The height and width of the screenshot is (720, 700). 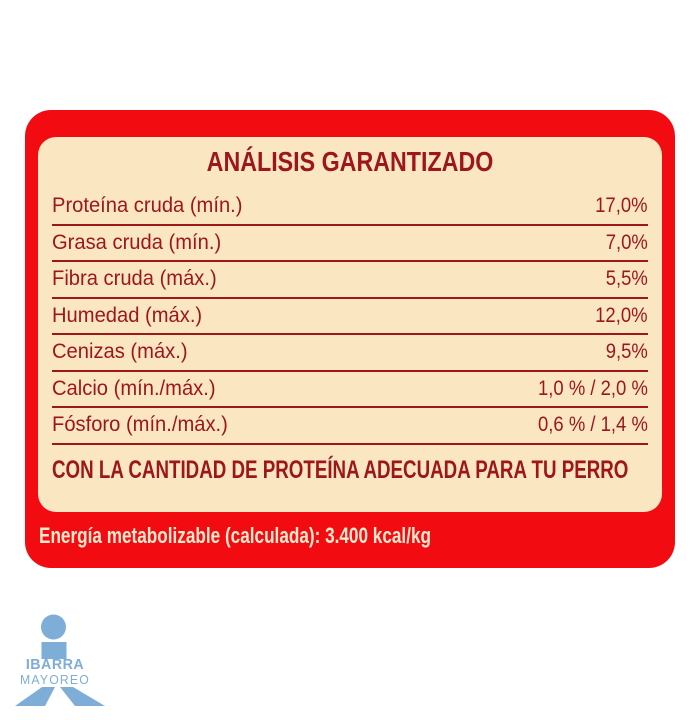 I want to click on watermark-sub-text: MAYOREO, so click(x=55, y=680).